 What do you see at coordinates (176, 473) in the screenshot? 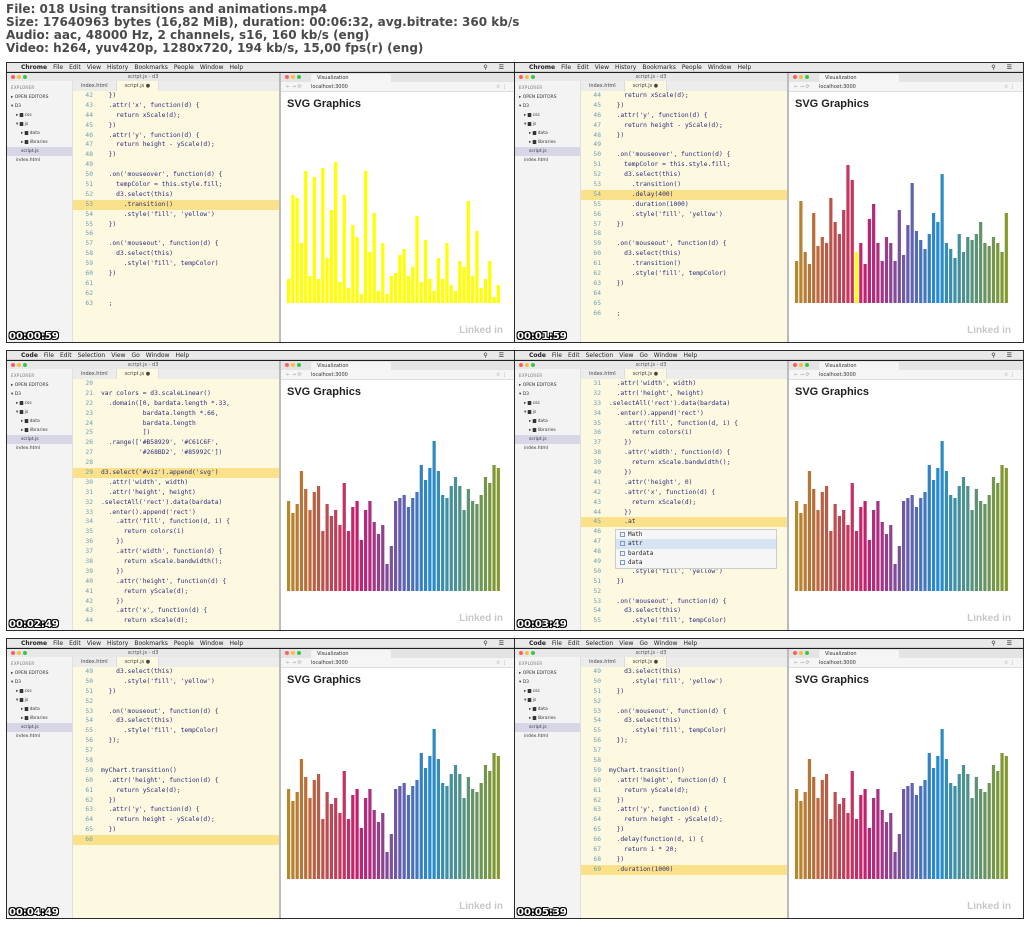
I see `code-line: 29 d3.select('#viz').append('svg')` at bounding box center [176, 473].